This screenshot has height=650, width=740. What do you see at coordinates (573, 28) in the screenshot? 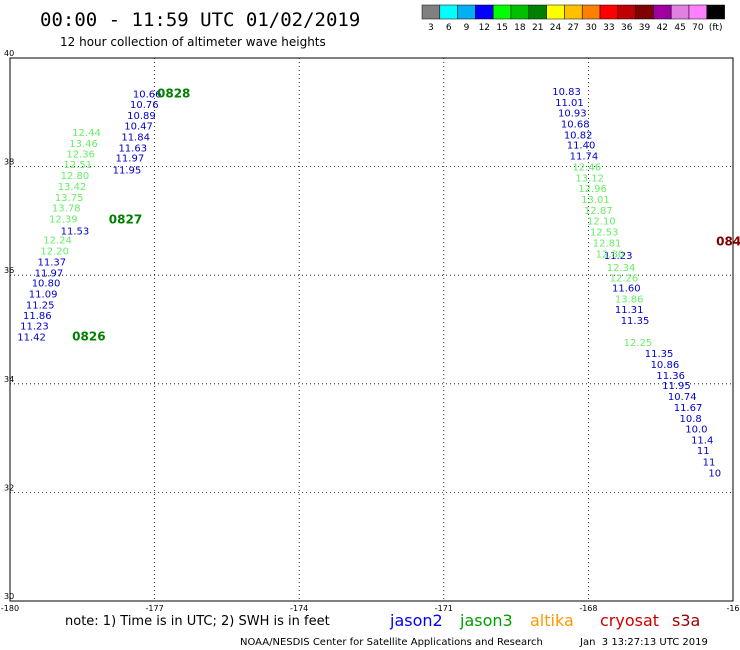
I see `color-scale-label: 27` at bounding box center [573, 28].